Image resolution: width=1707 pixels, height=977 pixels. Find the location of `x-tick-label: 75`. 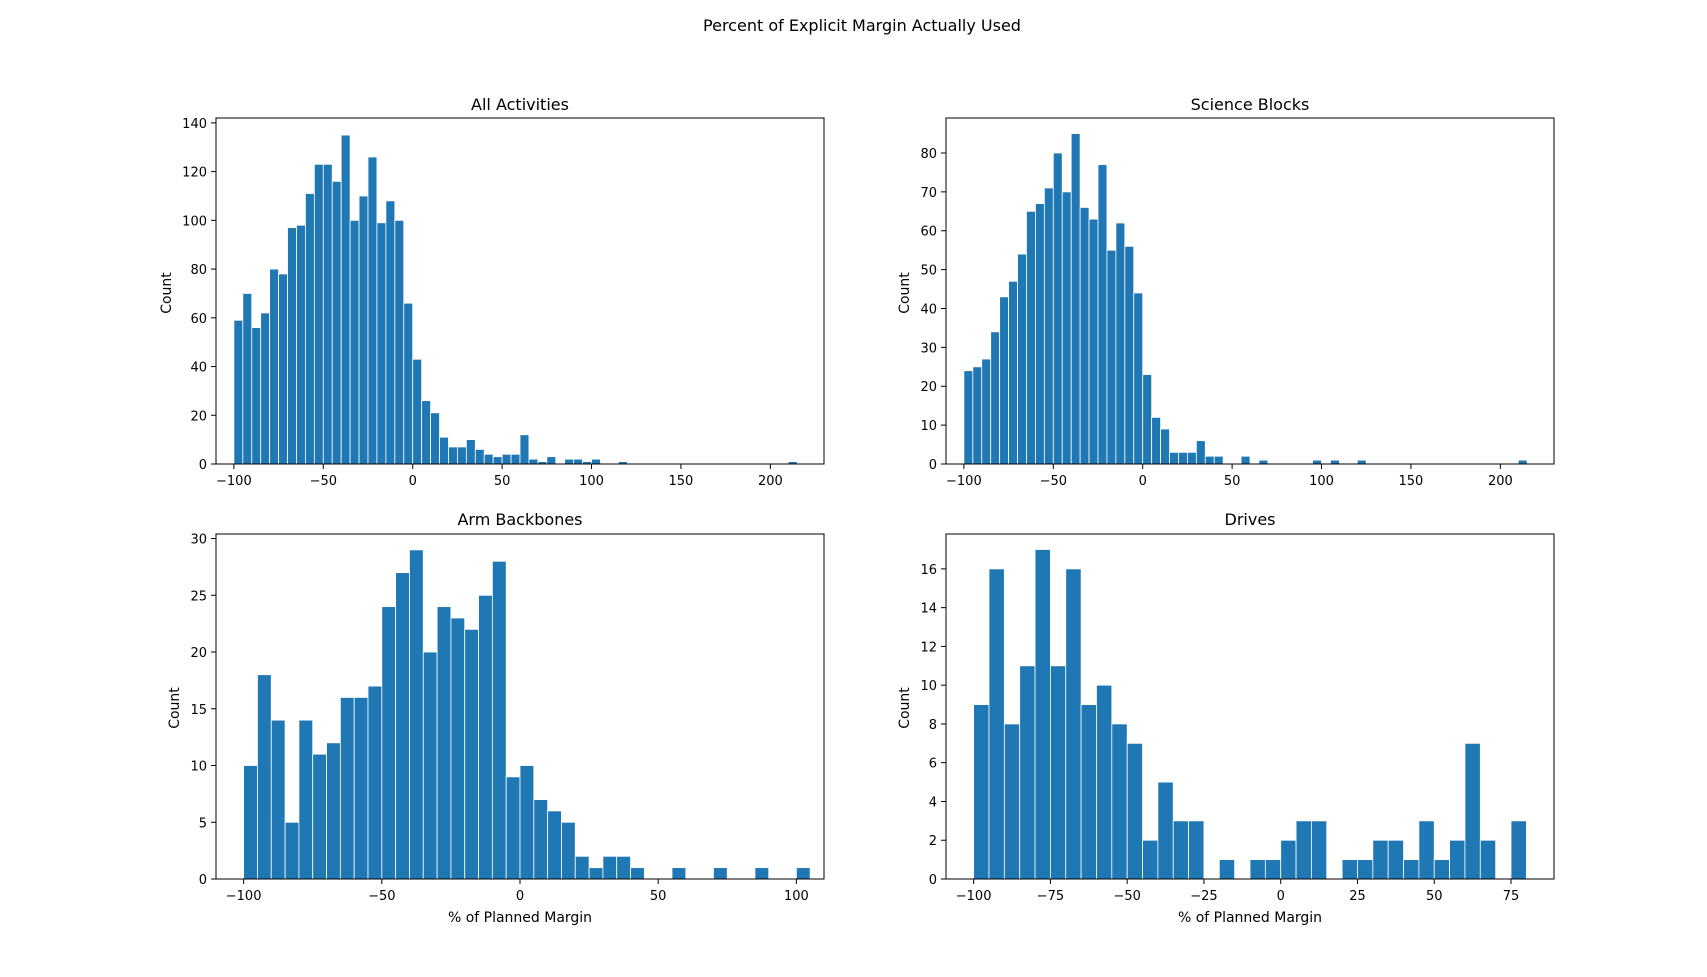

x-tick-label: 75 is located at coordinates (1511, 896).